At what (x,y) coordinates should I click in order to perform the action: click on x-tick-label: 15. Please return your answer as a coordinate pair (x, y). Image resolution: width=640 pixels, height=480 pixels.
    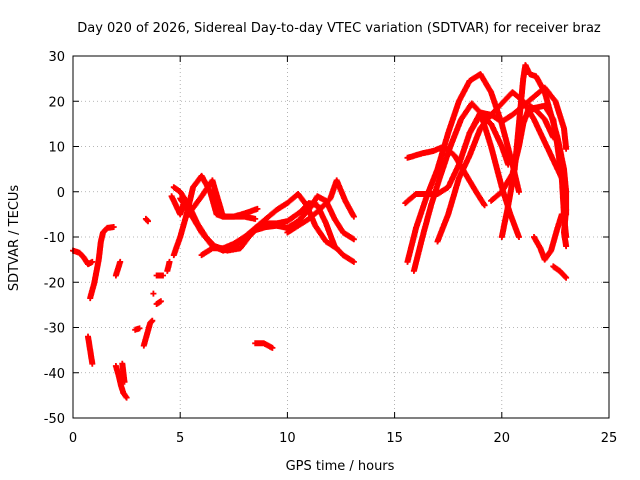
    Looking at the image, I should click on (394, 438).